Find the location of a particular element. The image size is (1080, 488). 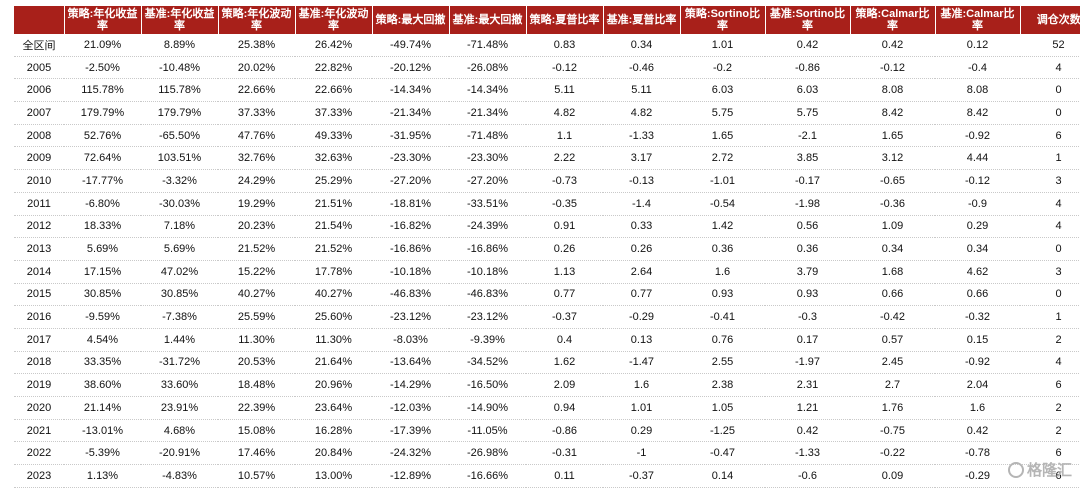

table-cell: -1.25 is located at coordinates (722, 431).